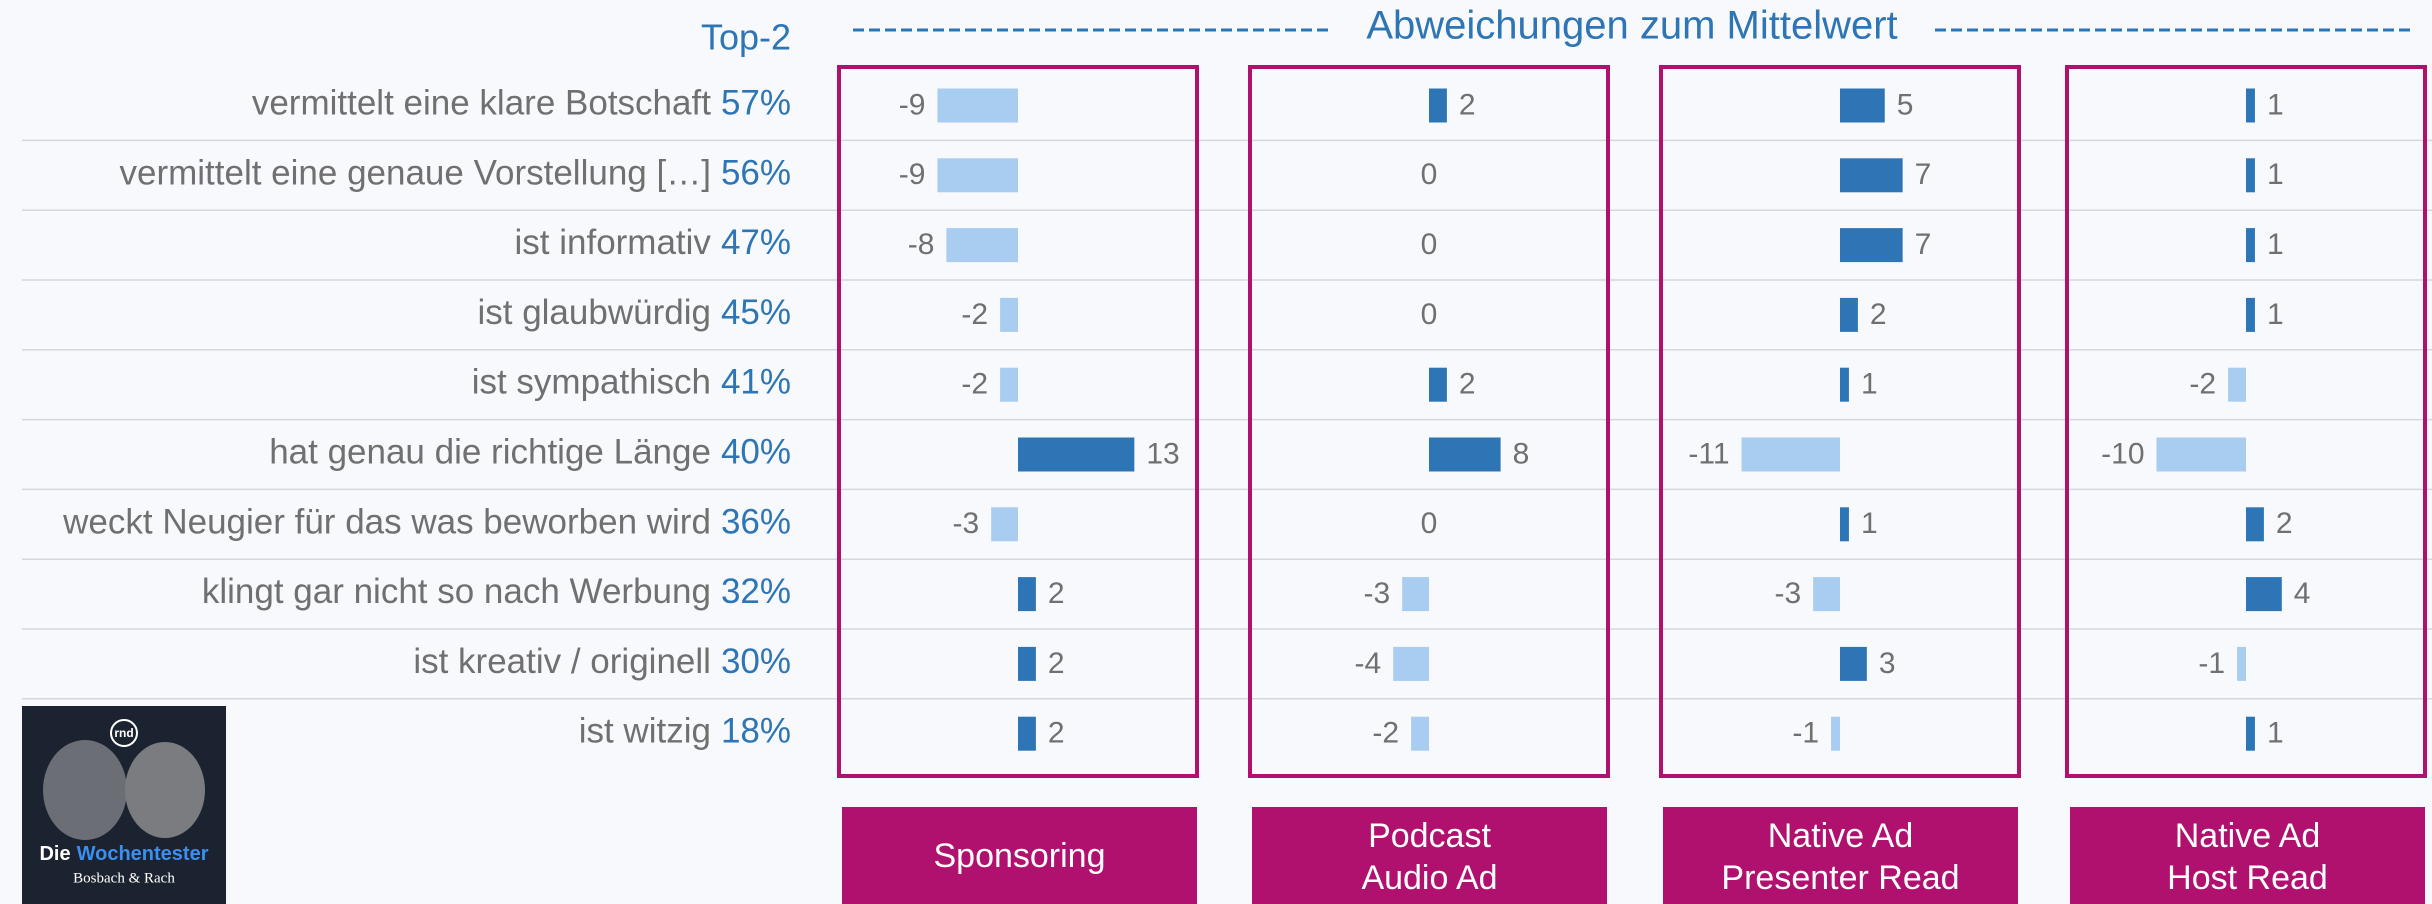  What do you see at coordinates (756, 173) in the screenshot?
I see `top2-value: 56%` at bounding box center [756, 173].